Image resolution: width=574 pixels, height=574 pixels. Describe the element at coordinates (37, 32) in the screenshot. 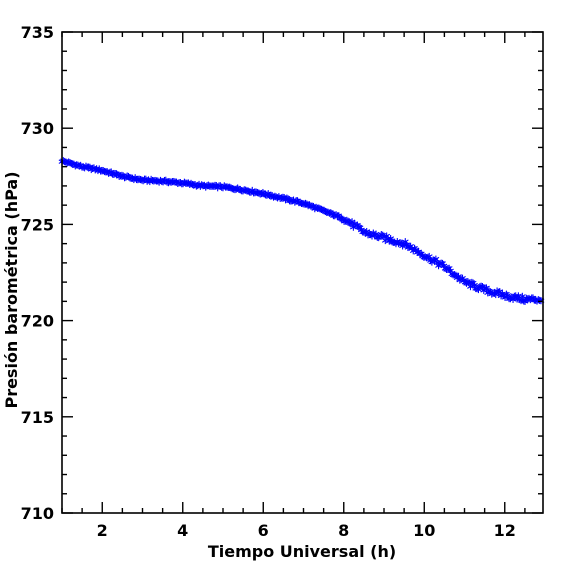

I see `y-tick-label: 735` at that location.